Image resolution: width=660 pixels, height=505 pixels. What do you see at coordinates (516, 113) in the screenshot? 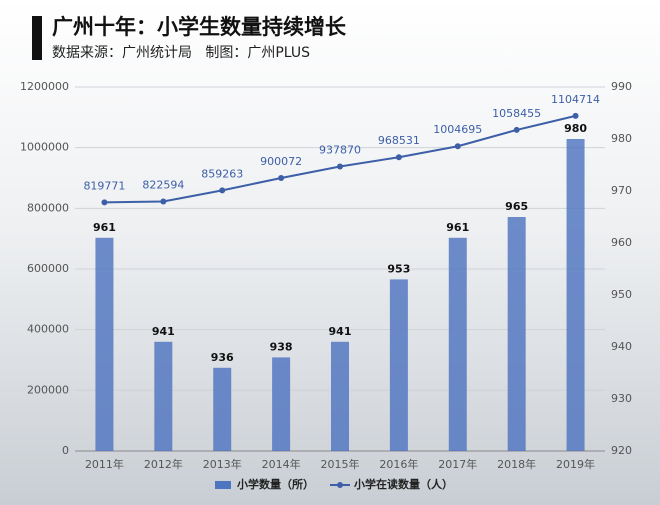
I see `line-label: 1058455` at bounding box center [516, 113].